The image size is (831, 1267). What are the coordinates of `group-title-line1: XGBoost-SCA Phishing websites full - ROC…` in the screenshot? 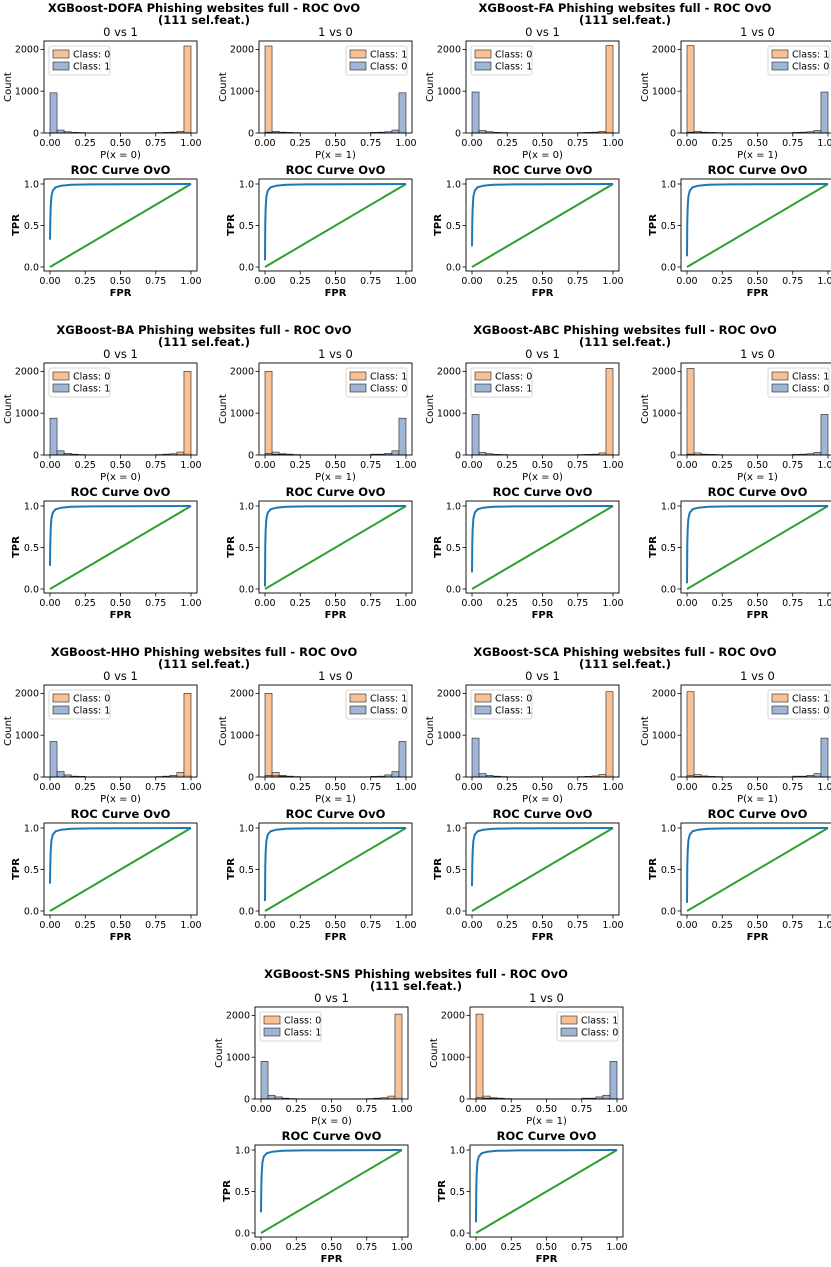 It's located at (624, 652).